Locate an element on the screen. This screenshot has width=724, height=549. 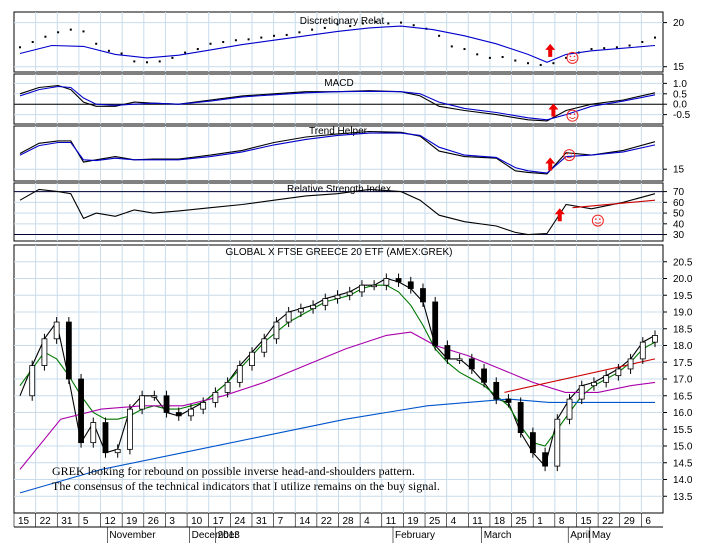
y-tick-label: 19.0 is located at coordinates (683, 313).